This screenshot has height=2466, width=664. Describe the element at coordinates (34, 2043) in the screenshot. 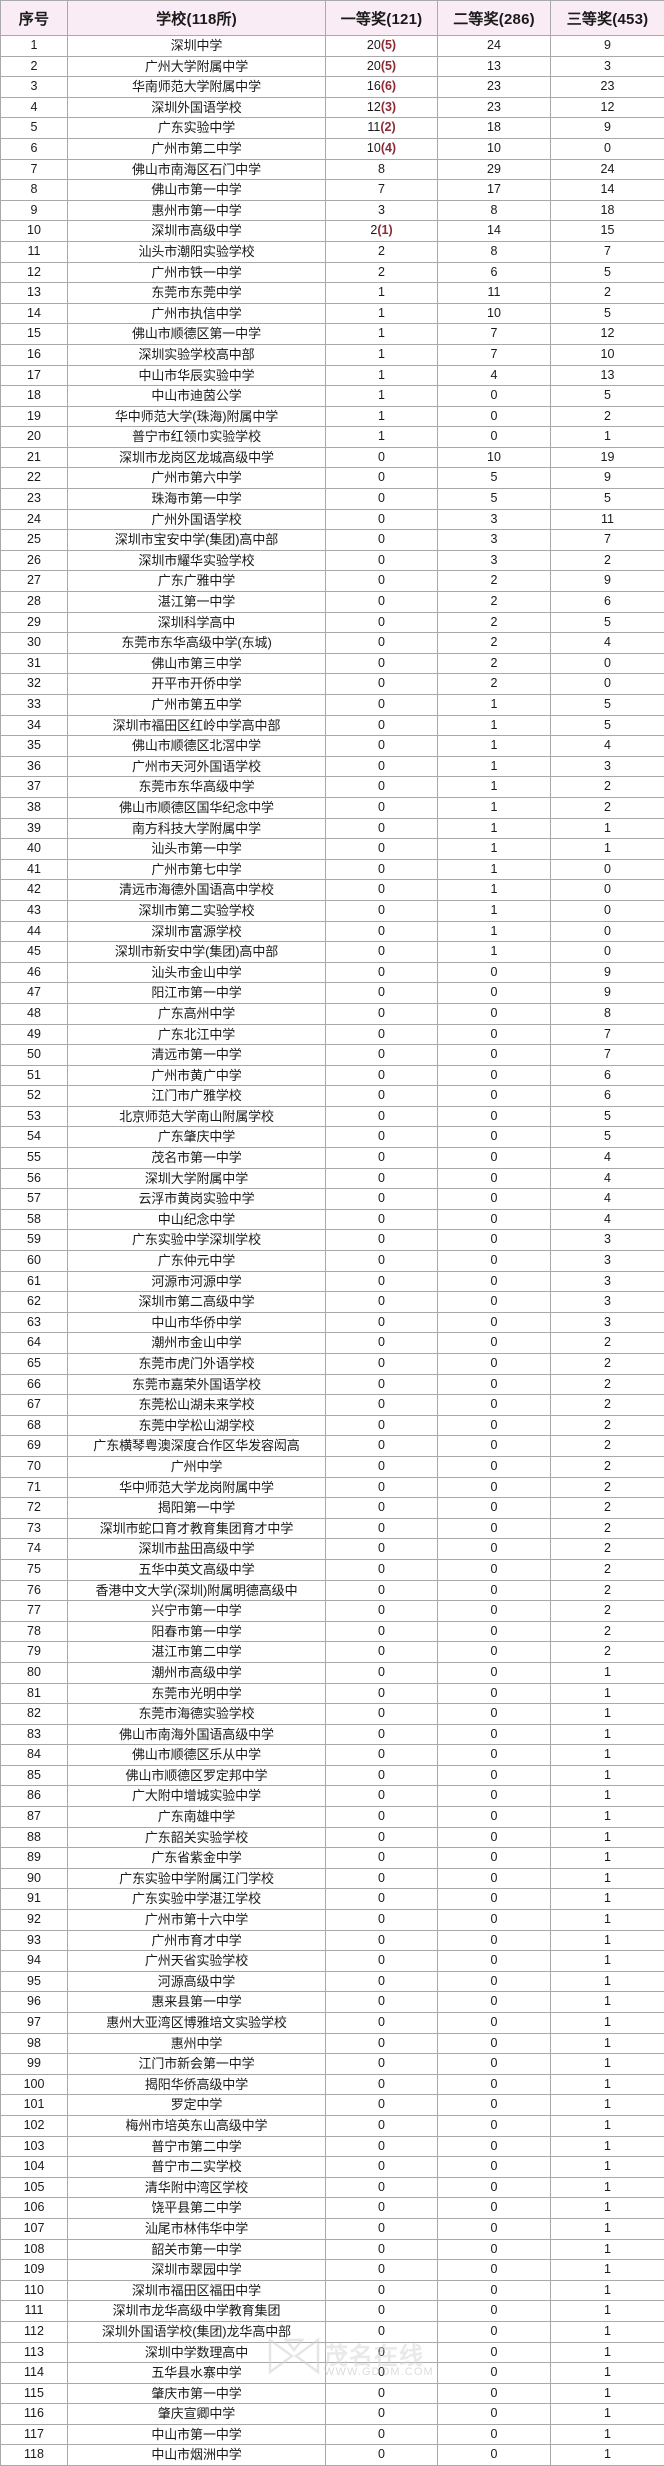

I see `cell-rank: 98` at that location.